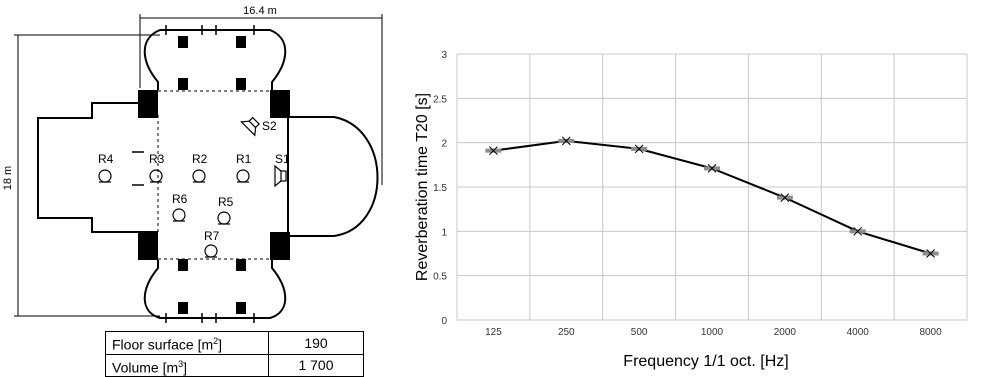 This screenshot has height=377, width=981. I want to click on table-row: Floor surface [m2] 190, so click(234, 343).